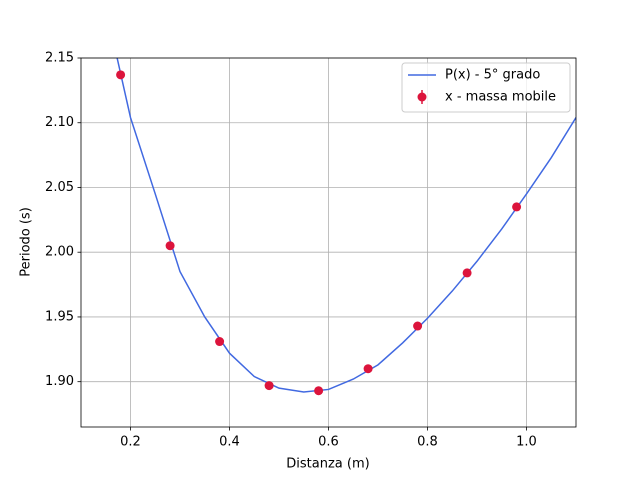  What do you see at coordinates (130, 442) in the screenshot?
I see `x-tick-label: 0.2` at bounding box center [130, 442].